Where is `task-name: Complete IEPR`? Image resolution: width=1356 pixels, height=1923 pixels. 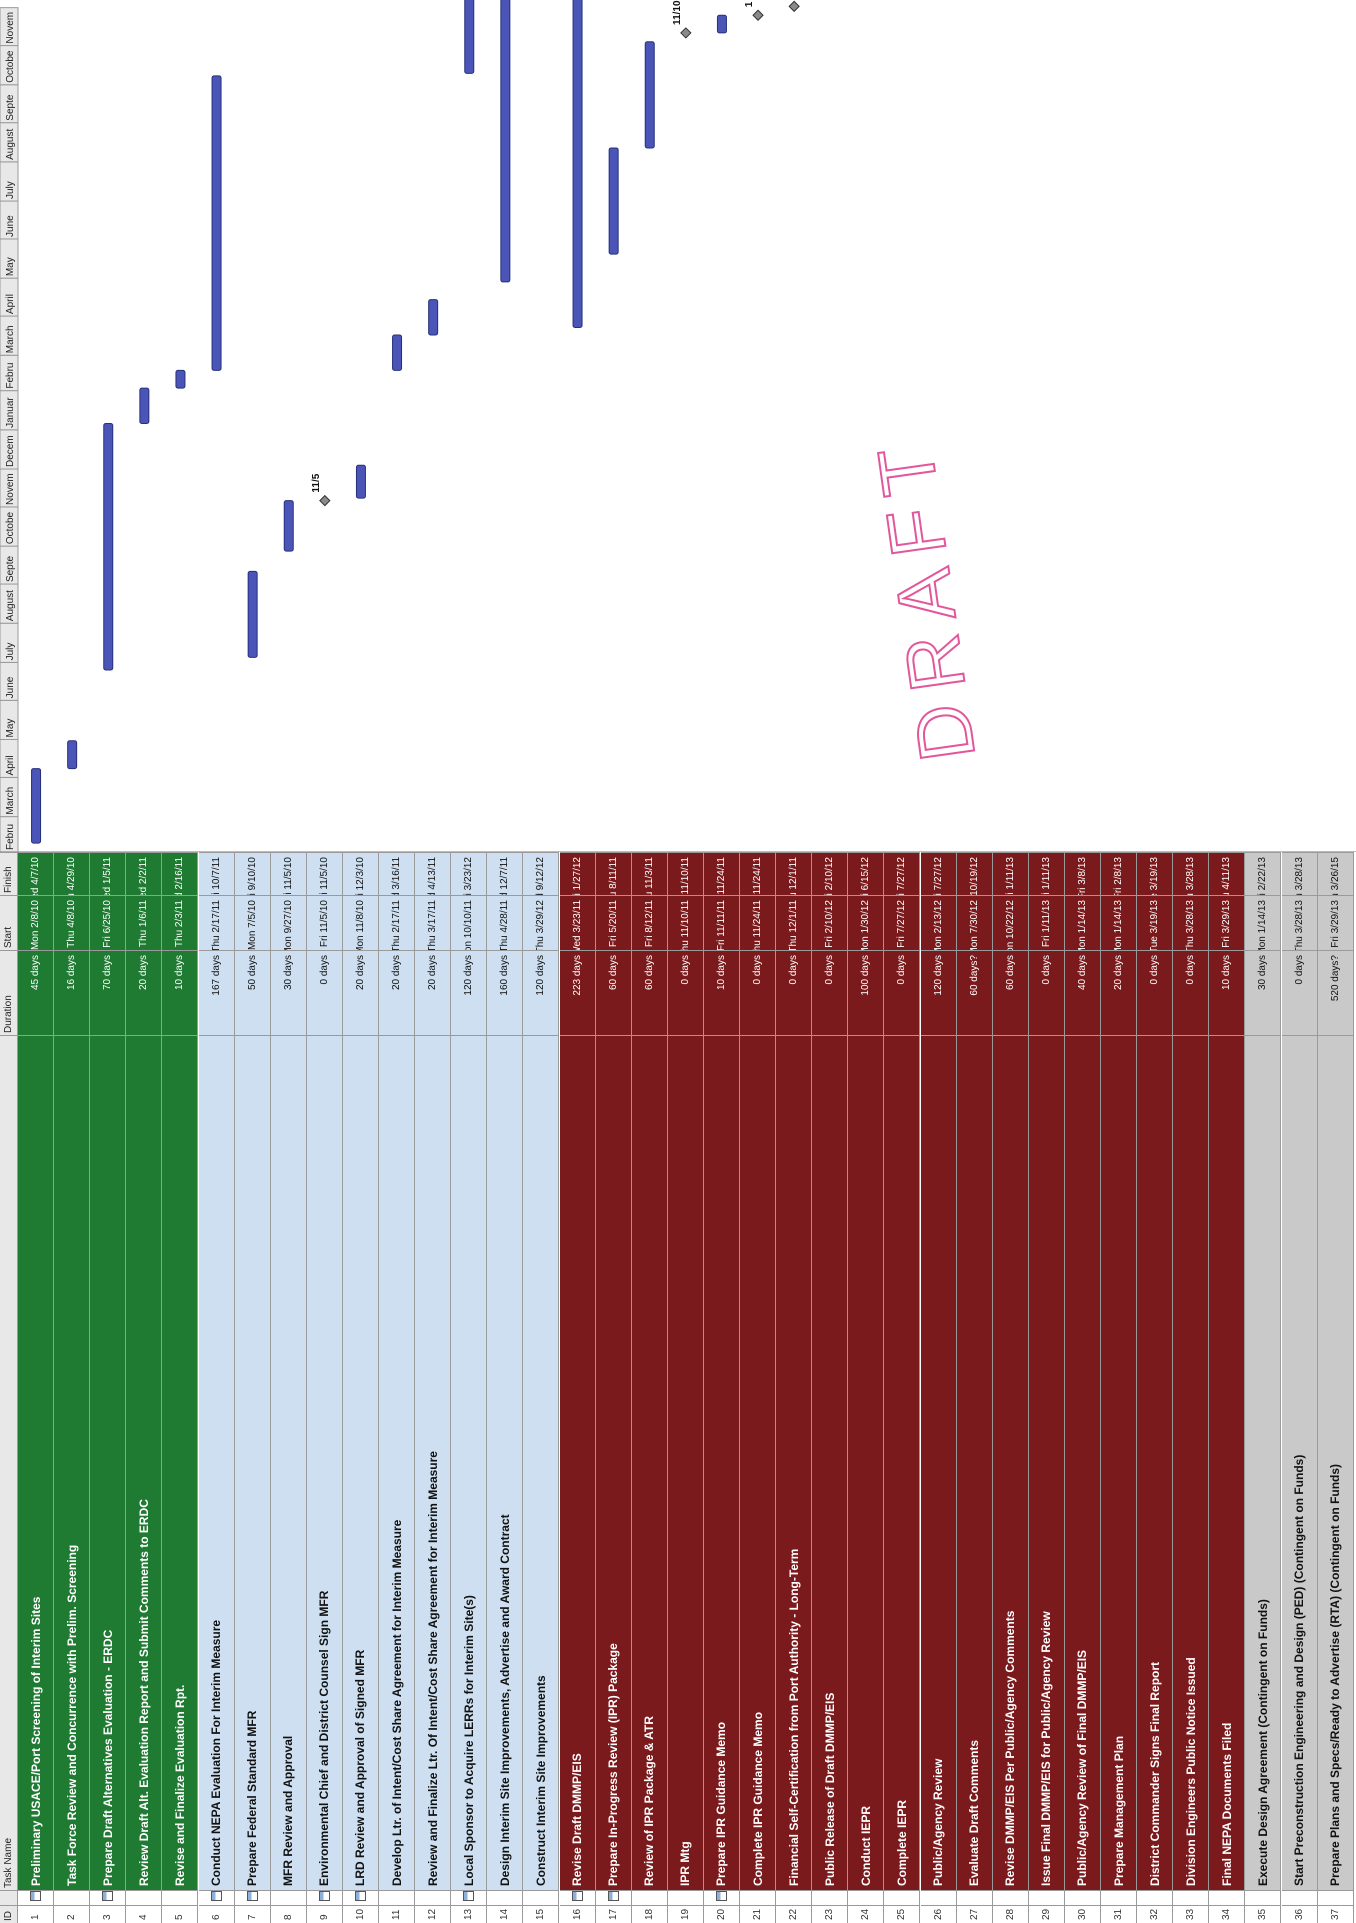
task-name: Complete IEPR is located at coordinates (902, 1462).